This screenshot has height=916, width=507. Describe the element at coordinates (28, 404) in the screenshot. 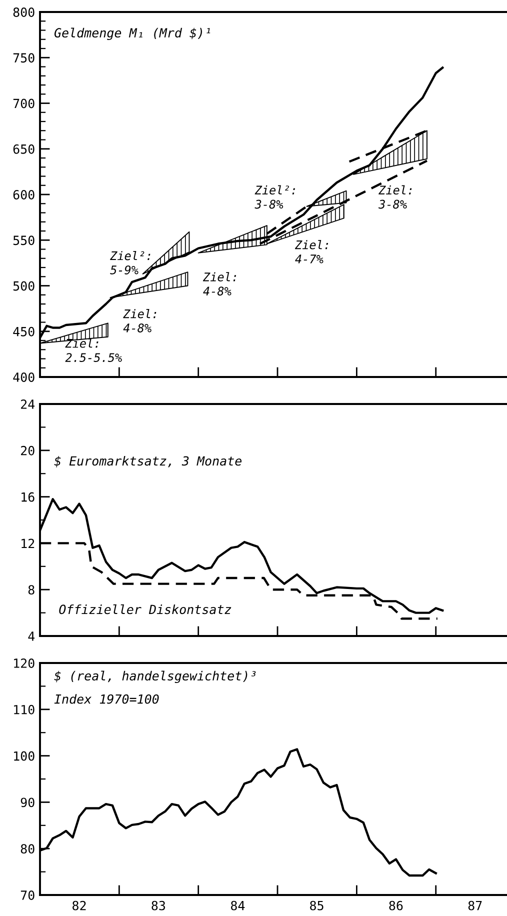

I see `y-tick-label: 24` at that location.